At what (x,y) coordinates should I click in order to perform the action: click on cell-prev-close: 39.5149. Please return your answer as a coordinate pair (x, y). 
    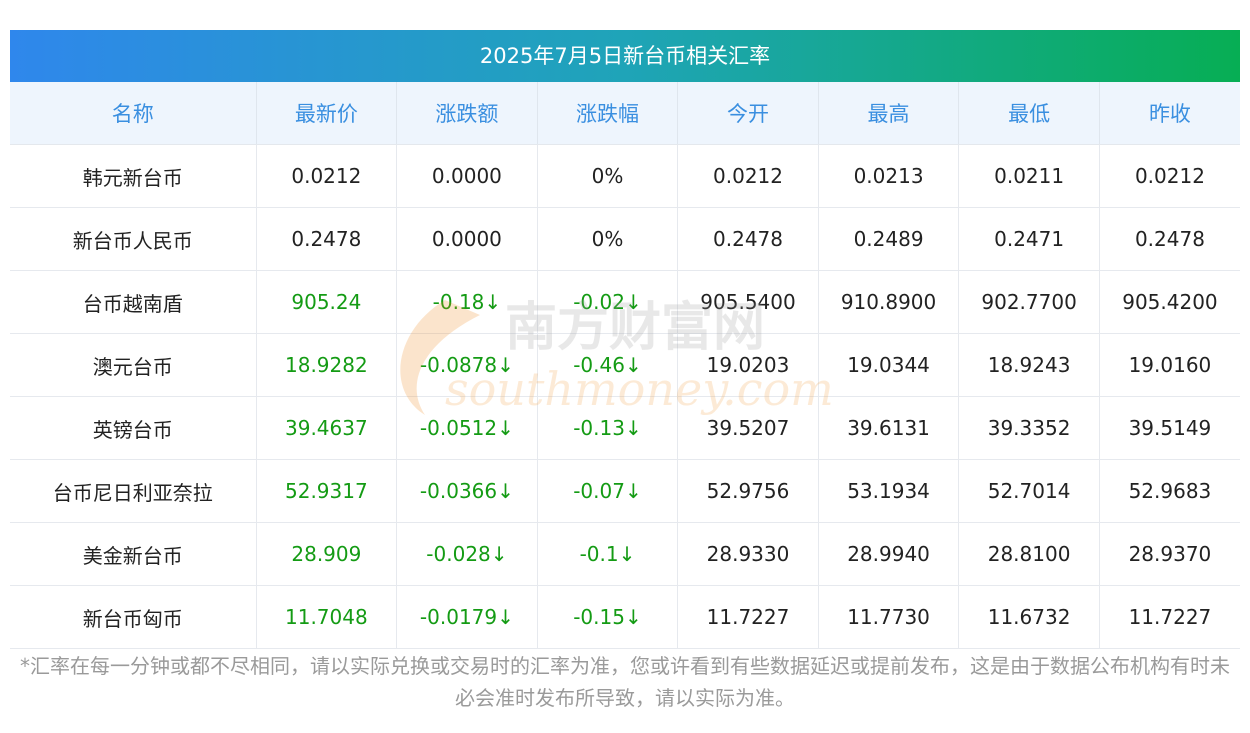
    Looking at the image, I should click on (1169, 428).